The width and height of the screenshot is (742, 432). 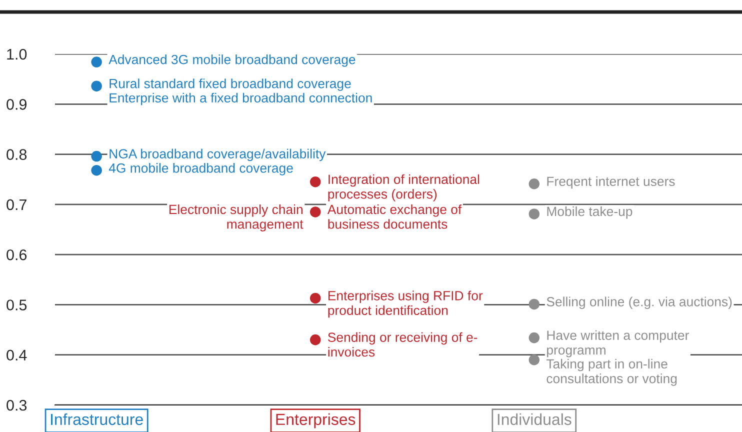 What do you see at coordinates (17, 54) in the screenshot?
I see `y-tick-label: 1.0` at bounding box center [17, 54].